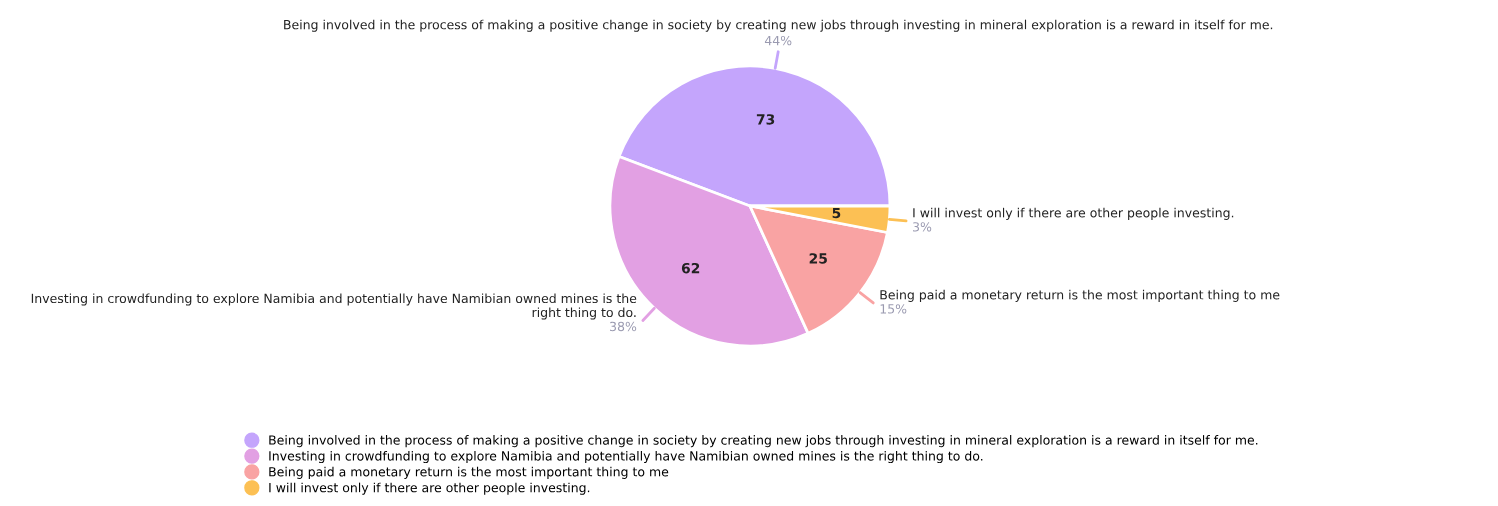  I want to click on data-label: 62, so click(690, 268).